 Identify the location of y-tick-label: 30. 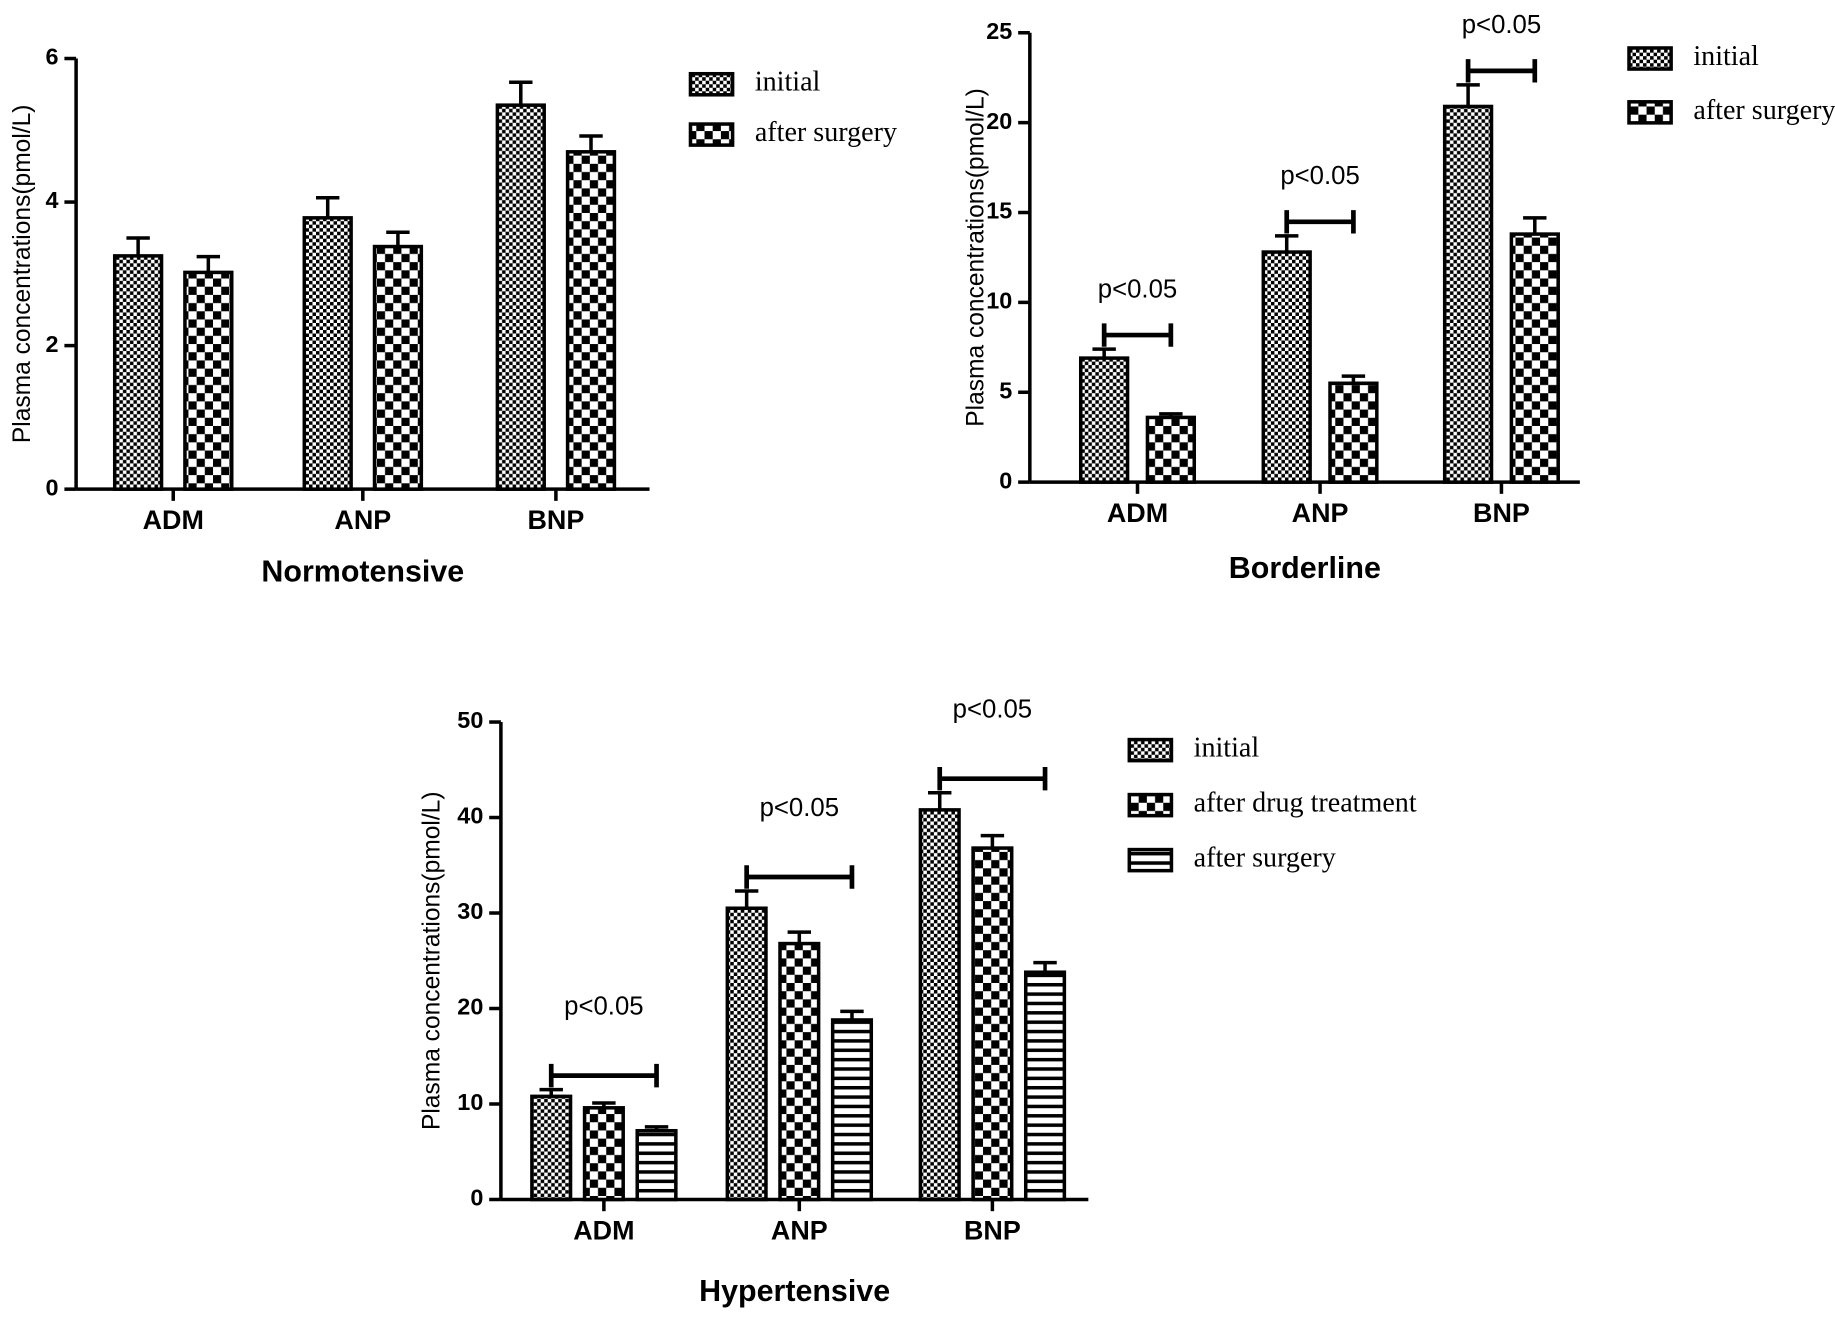
(470, 911).